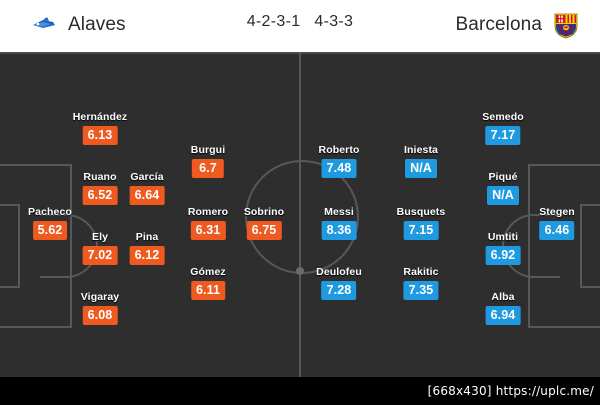 The width and height of the screenshot is (600, 405). Describe the element at coordinates (339, 168) in the screenshot. I see `player-rating: 7.48` at that location.